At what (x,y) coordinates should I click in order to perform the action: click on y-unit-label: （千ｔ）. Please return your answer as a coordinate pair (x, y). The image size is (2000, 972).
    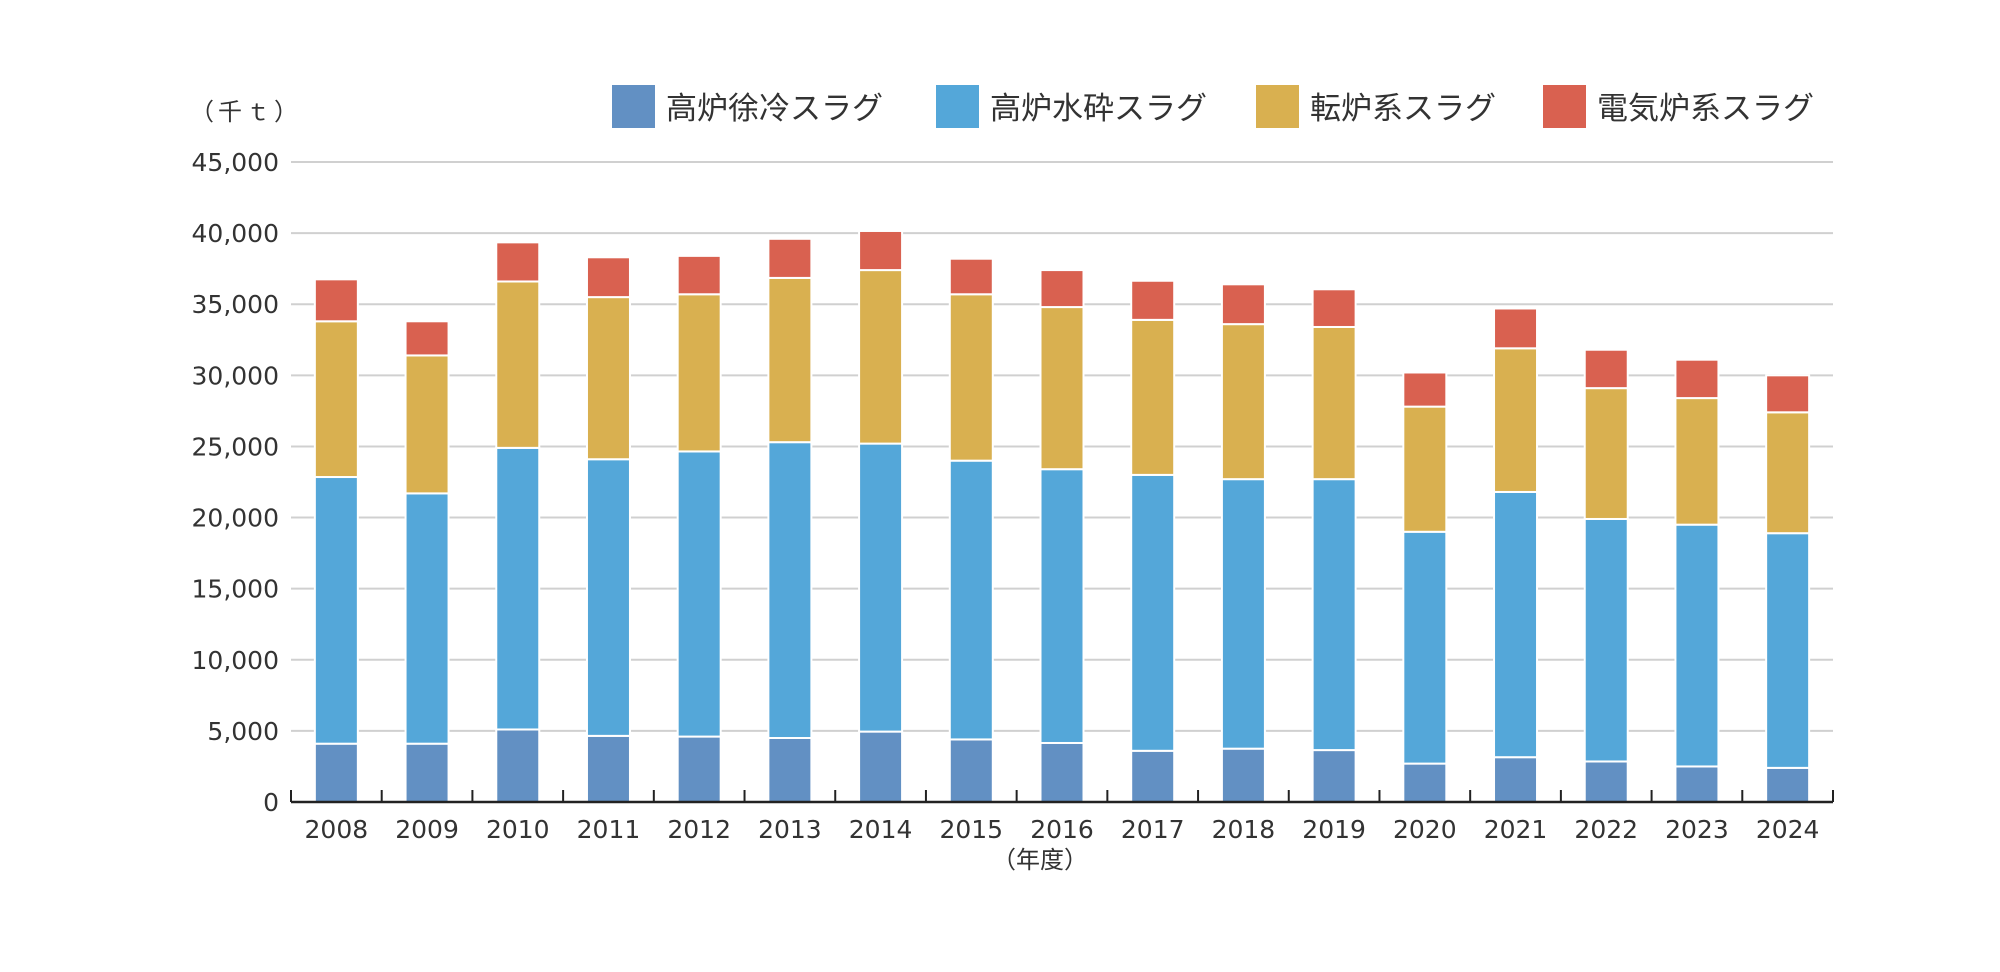
    Looking at the image, I should click on (246, 112).